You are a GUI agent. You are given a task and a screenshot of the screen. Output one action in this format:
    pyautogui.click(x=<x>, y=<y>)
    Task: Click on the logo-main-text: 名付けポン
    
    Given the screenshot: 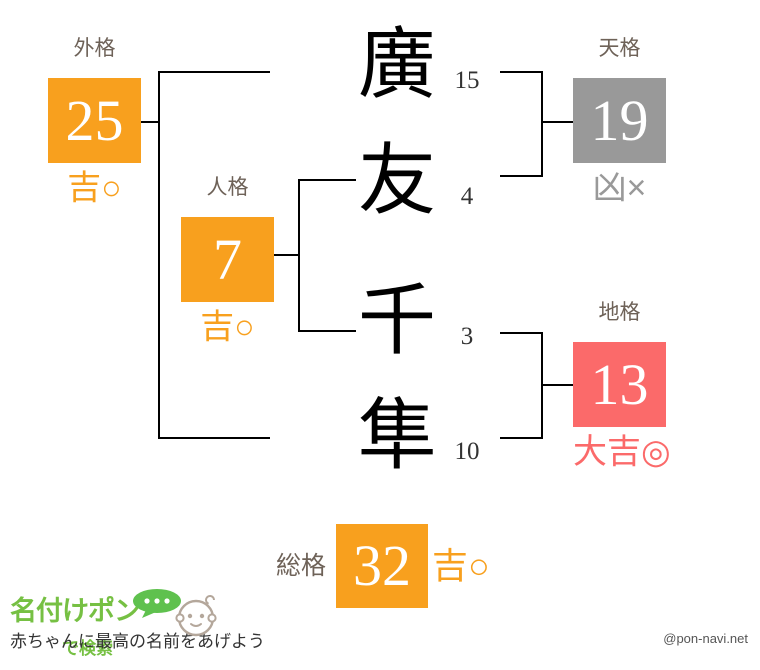 What is the action you would take?
    pyautogui.click(x=75, y=611)
    